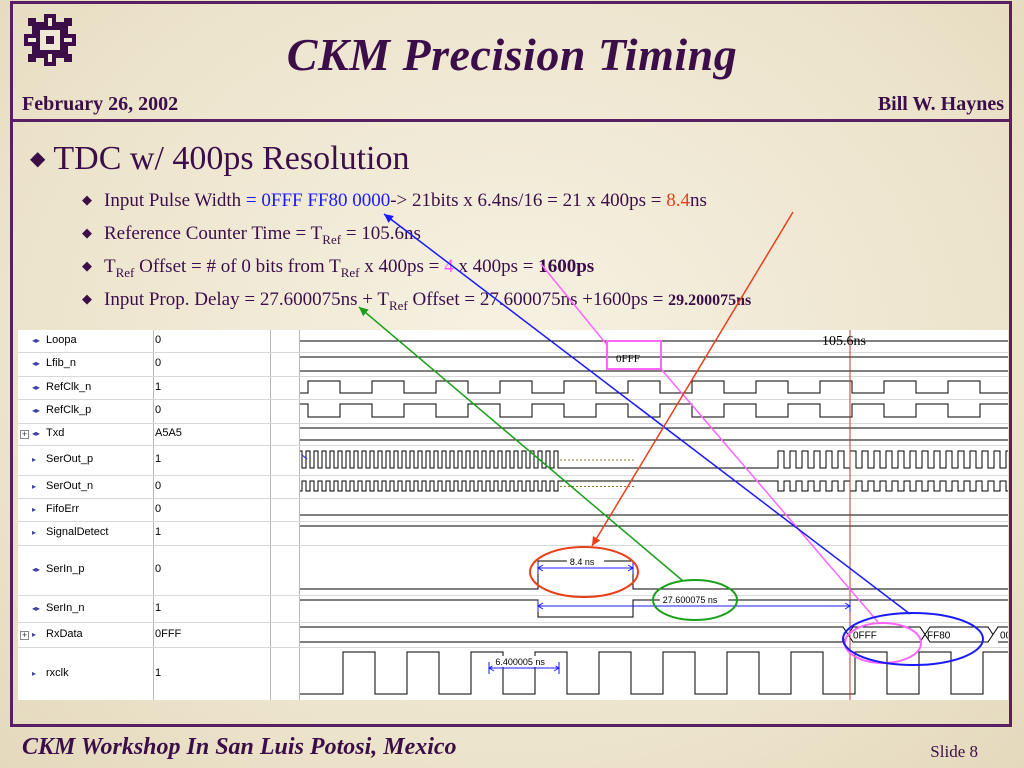 This screenshot has height=768, width=1024. What do you see at coordinates (511, 120) in the screenshot?
I see `header-divider` at bounding box center [511, 120].